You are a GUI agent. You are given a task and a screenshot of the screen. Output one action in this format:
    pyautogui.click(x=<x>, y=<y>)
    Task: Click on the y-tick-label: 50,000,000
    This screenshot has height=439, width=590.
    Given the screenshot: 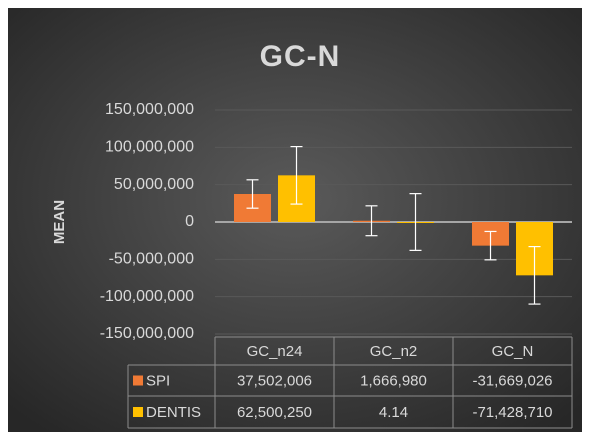 What is the action you would take?
    pyautogui.click(x=154, y=184)
    